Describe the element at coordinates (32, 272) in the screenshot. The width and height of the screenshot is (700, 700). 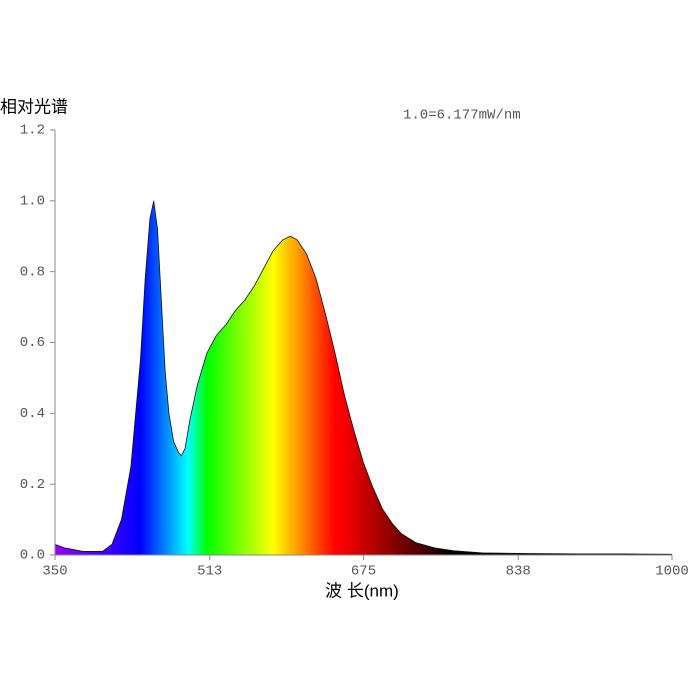
I see `y-tick-label: 0.8` at that location.